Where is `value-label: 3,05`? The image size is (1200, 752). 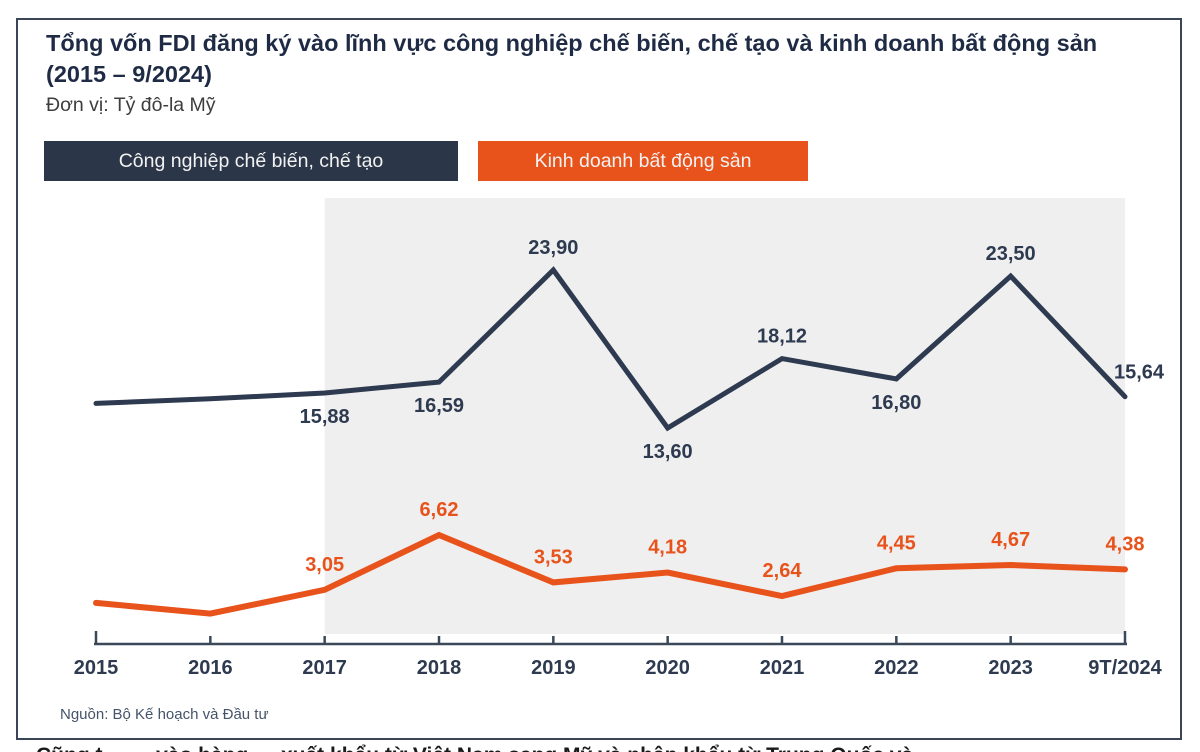
value-label: 3,05 is located at coordinates (324, 565).